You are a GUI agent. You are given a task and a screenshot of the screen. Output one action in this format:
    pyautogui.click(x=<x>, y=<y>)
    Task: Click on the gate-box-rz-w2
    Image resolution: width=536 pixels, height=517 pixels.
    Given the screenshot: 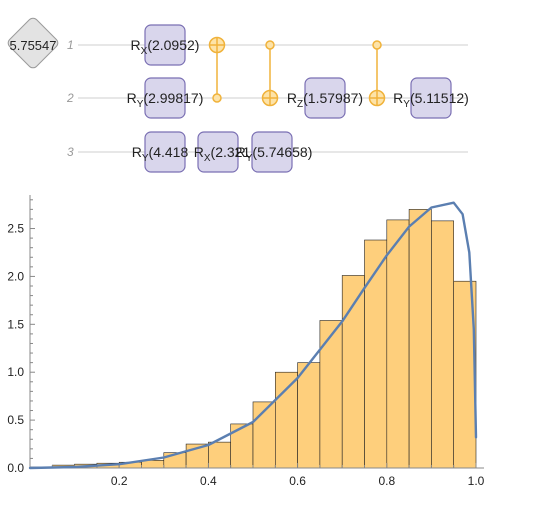 What is the action you would take?
    pyautogui.click(x=325, y=98)
    